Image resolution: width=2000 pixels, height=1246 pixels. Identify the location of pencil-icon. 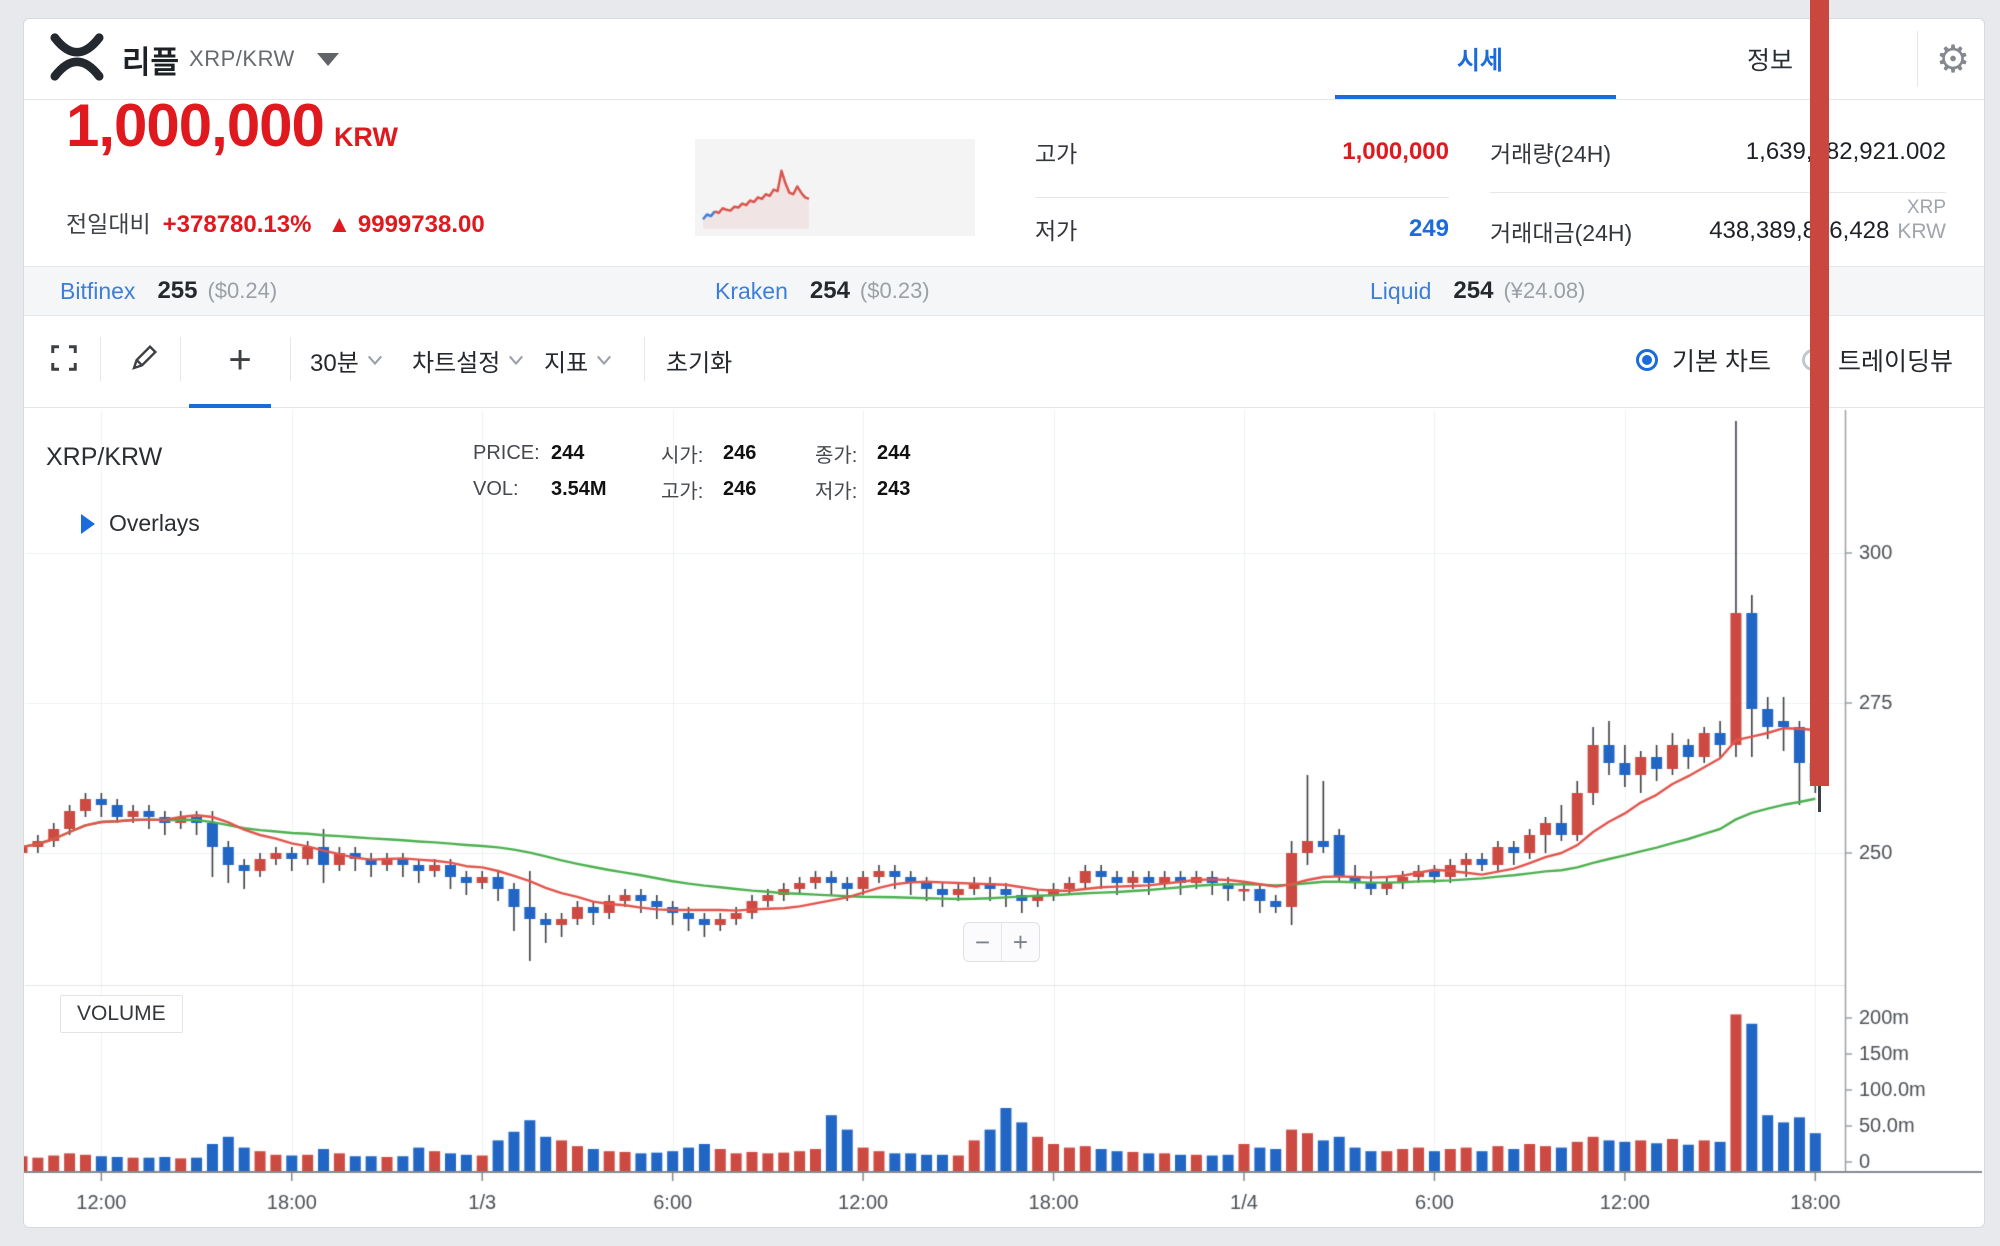
(144, 360).